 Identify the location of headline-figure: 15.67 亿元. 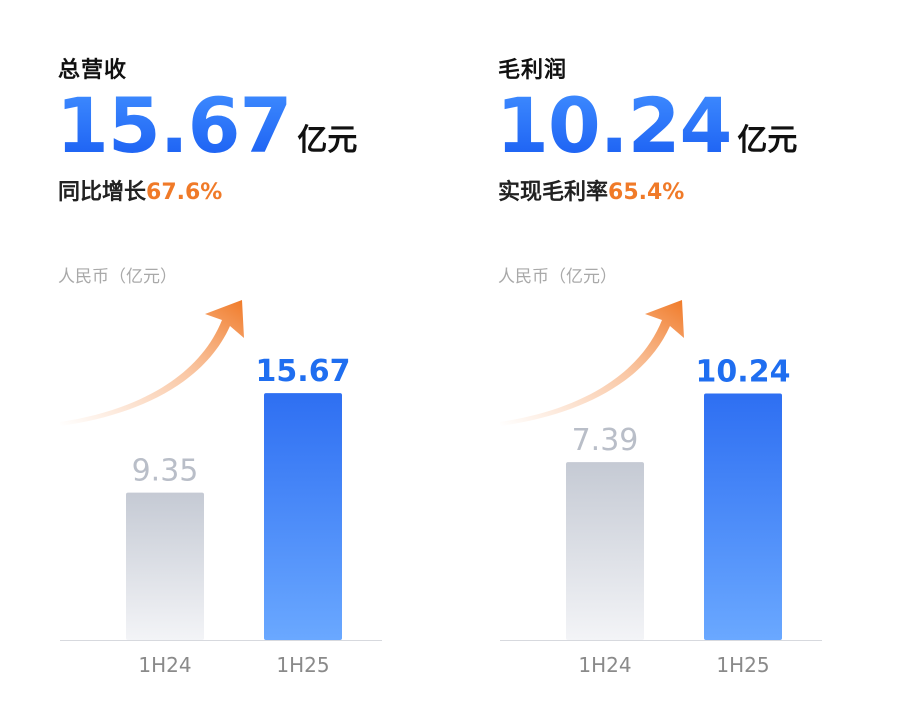
(206, 126).